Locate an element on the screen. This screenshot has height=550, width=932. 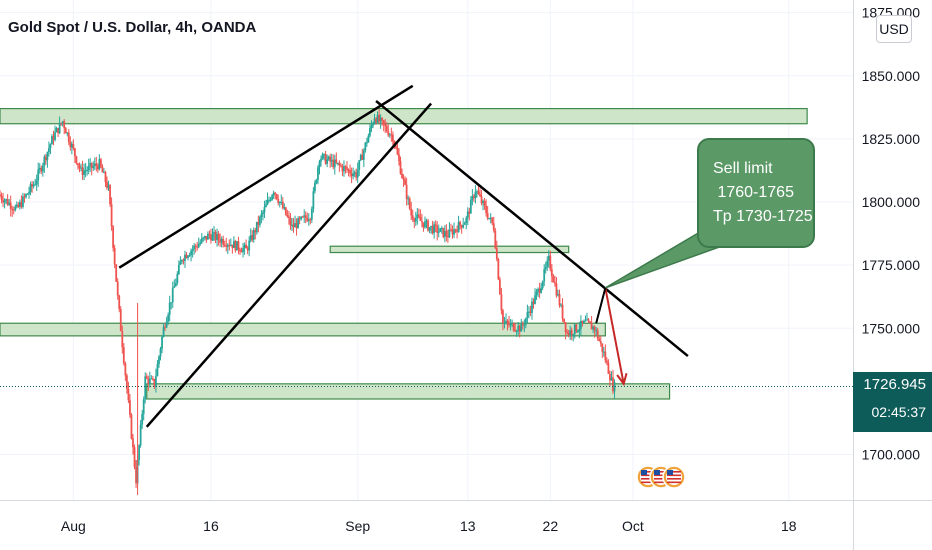
currency-button: USD is located at coordinates (894, 29).